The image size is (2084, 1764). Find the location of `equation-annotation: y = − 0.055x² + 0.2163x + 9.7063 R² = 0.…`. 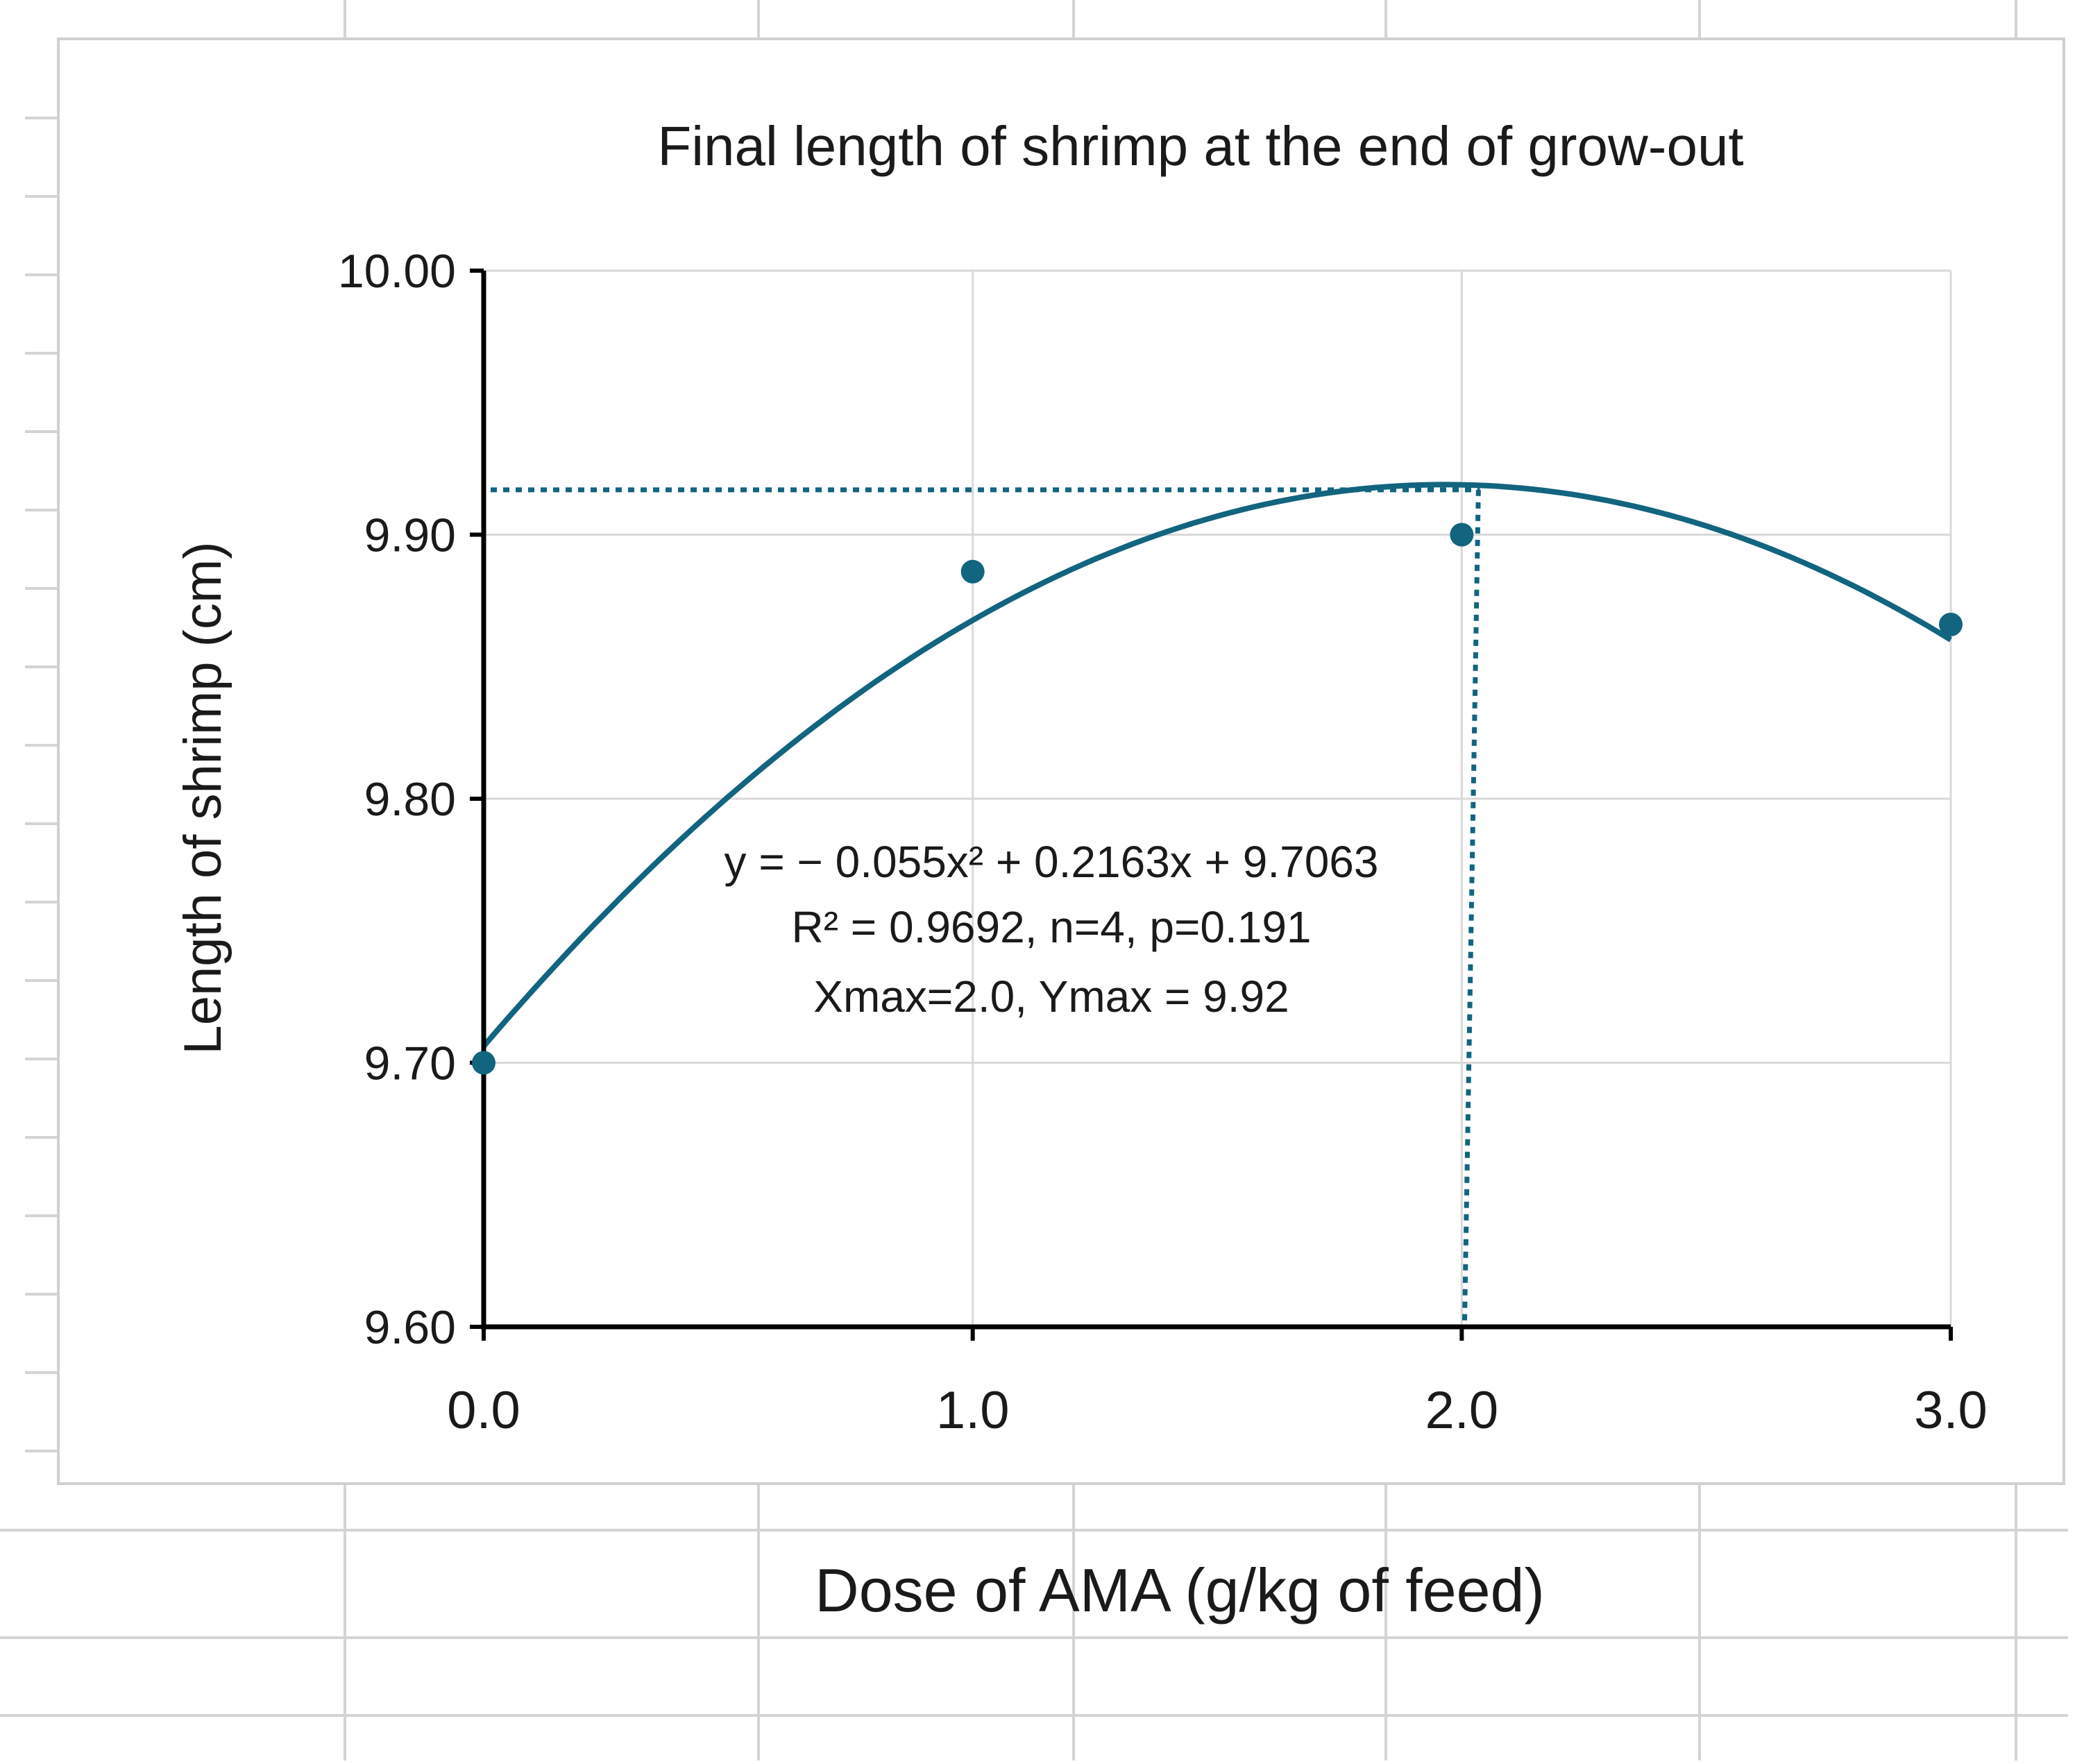

equation-annotation: y = − 0.055x² + 0.2163x + 9.7063 R² = 0.… is located at coordinates (1052, 929).